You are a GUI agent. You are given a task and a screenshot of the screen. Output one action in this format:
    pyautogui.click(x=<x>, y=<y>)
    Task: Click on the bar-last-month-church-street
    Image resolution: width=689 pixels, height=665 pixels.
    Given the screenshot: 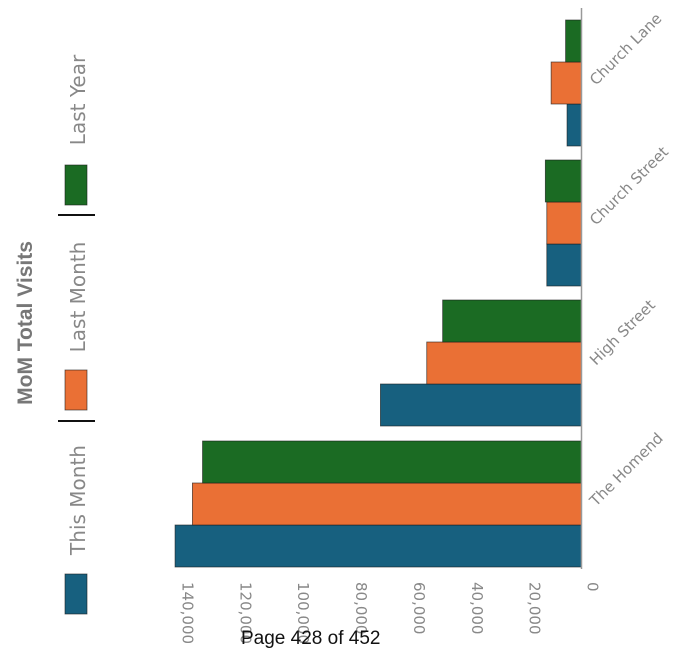 What is the action you would take?
    pyautogui.click(x=564, y=223)
    